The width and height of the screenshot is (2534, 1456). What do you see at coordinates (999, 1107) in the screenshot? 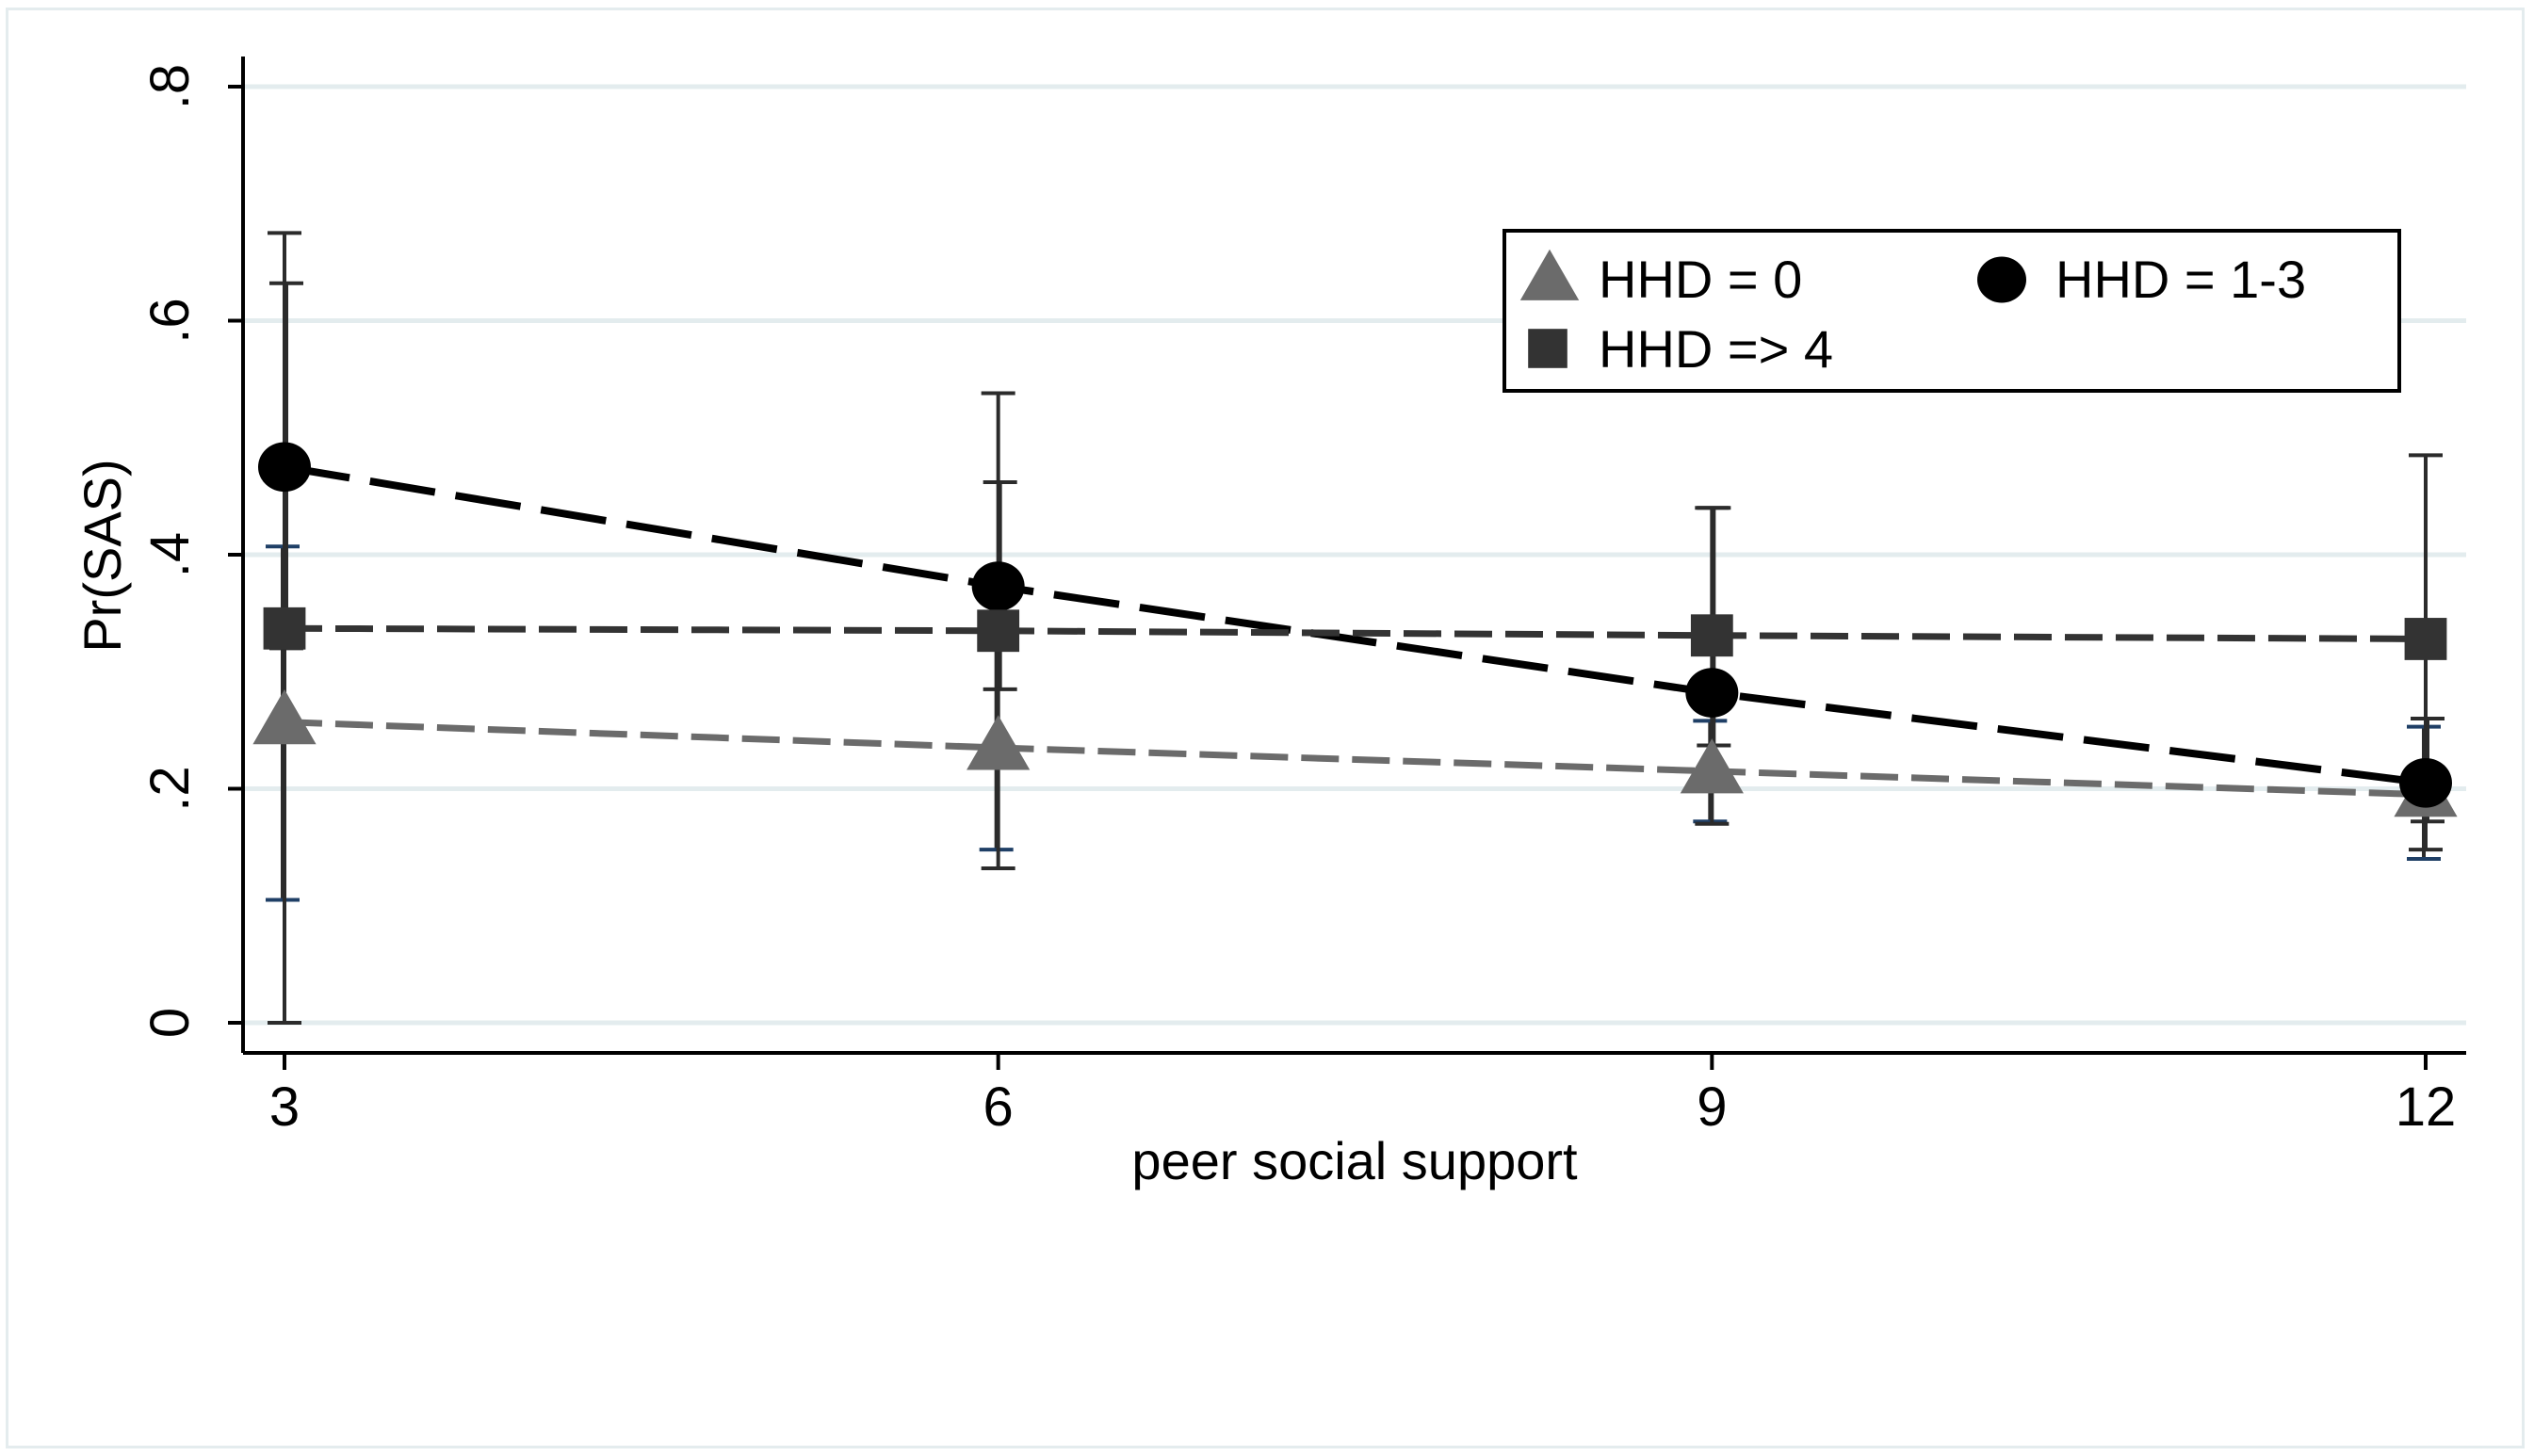
I see `x-tick-label: 6` at bounding box center [999, 1107].